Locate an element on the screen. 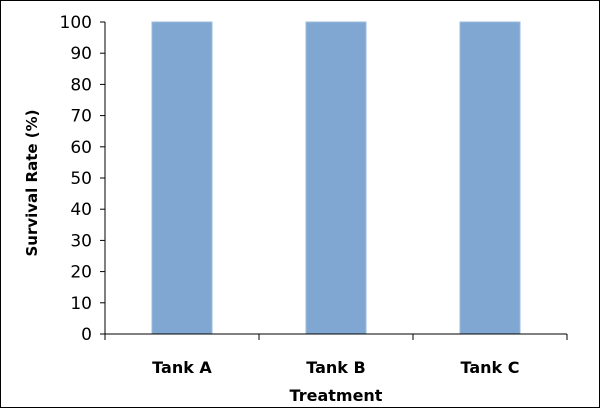 This screenshot has height=409, width=600. y-tick-label: 90 is located at coordinates (81, 54).